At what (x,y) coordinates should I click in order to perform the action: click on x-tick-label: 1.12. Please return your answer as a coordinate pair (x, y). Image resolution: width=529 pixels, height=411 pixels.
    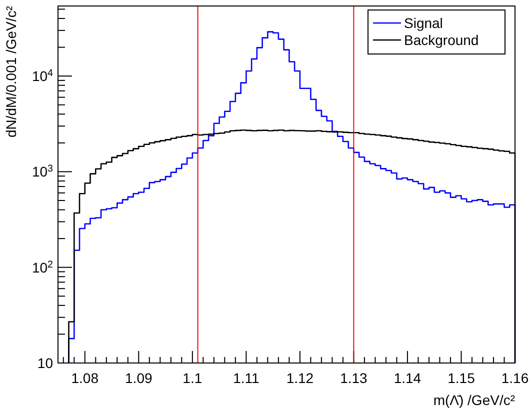
    Looking at the image, I should click on (300, 378).